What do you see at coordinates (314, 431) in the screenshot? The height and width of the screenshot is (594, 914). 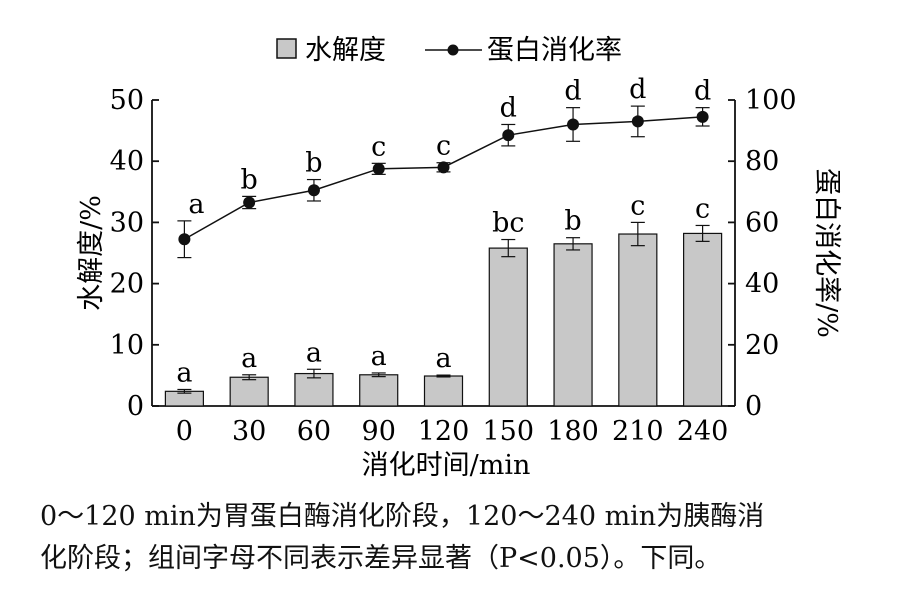 I see `x-tick-label: 60` at bounding box center [314, 431].